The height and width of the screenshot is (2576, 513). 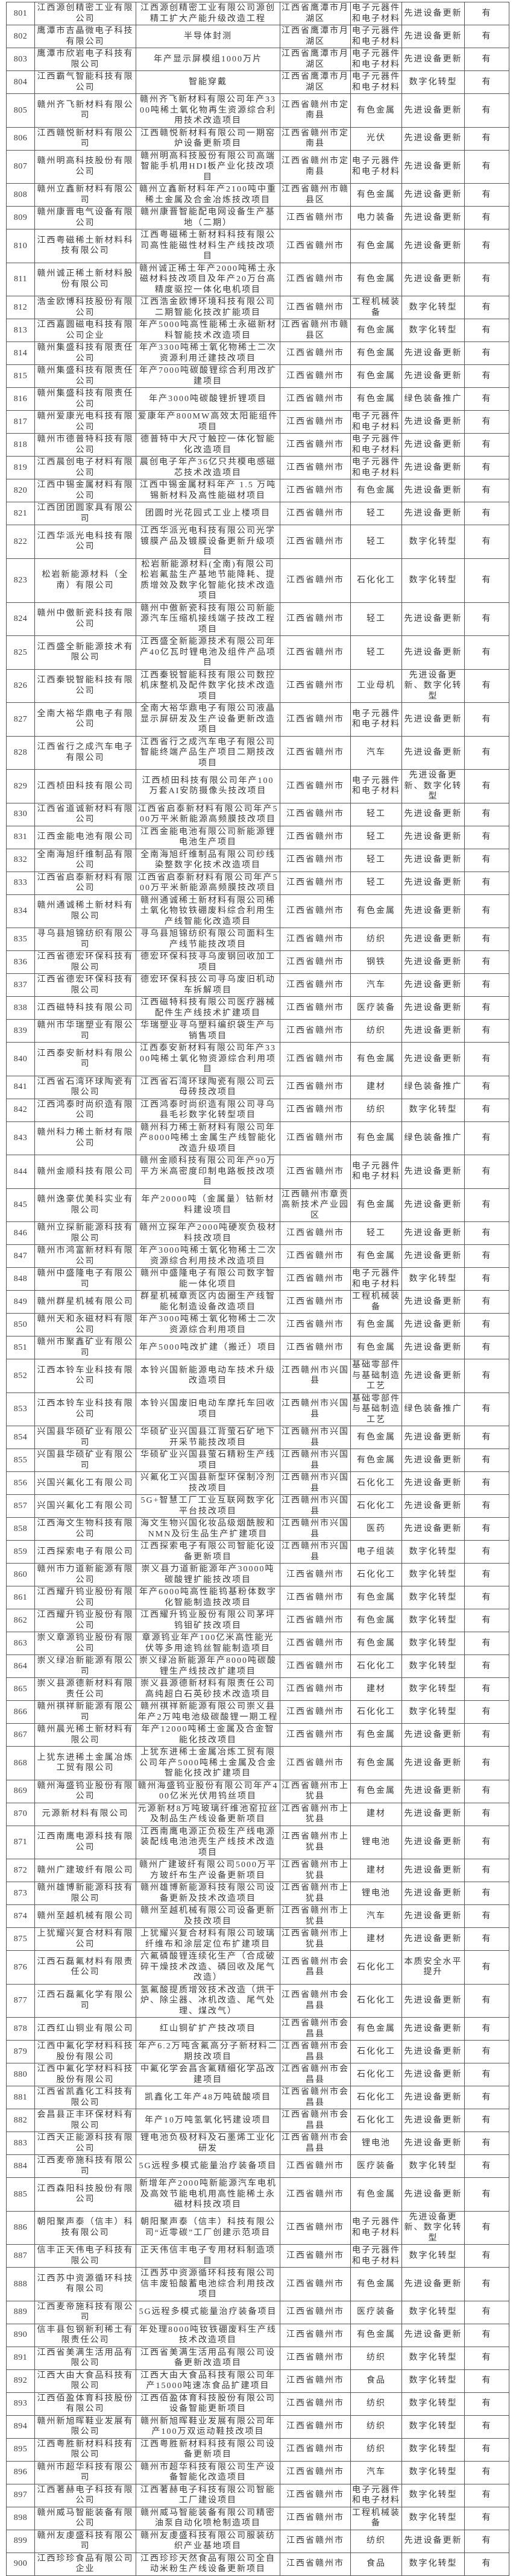 What do you see at coordinates (85, 1763) in the screenshot?
I see `company-name-cell: 上犹东进稀土金属冶炼工贸有限公司` at bounding box center [85, 1763].